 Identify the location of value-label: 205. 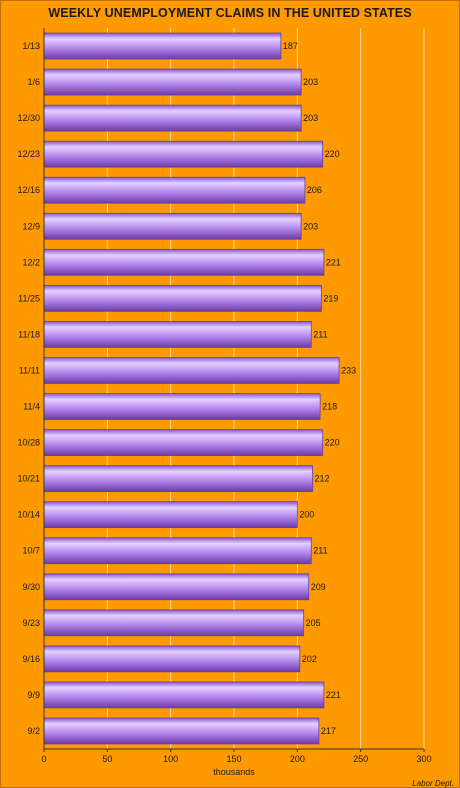
(313, 623).